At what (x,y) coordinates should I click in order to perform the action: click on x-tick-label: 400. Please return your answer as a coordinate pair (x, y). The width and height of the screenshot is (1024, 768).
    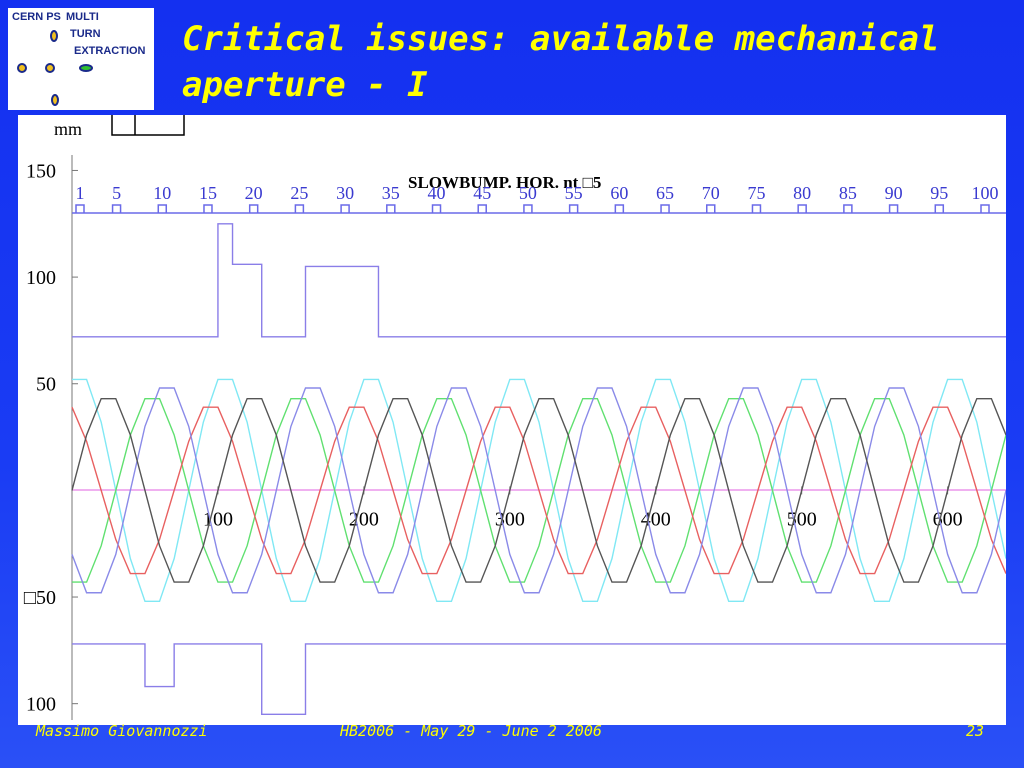
    Looking at the image, I should click on (656, 519).